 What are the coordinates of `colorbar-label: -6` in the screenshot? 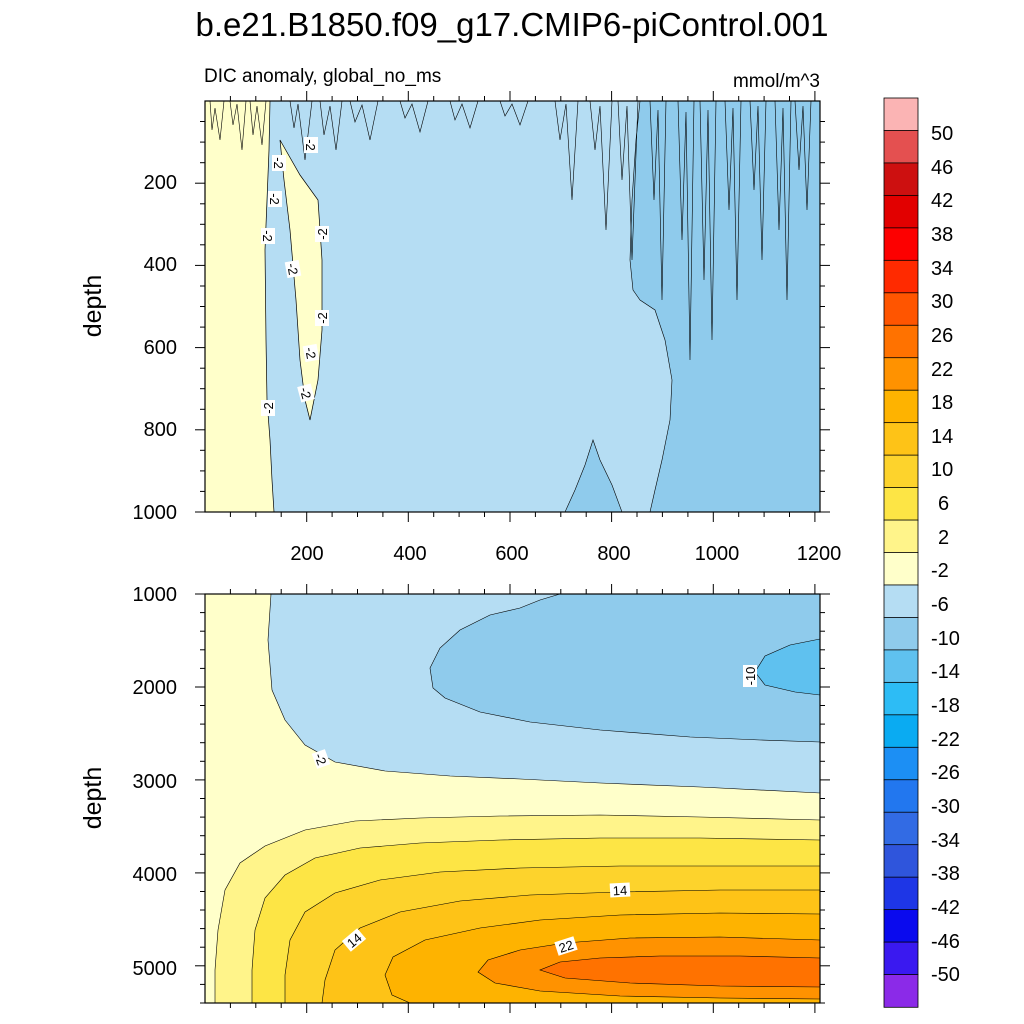 It's located at (940, 605).